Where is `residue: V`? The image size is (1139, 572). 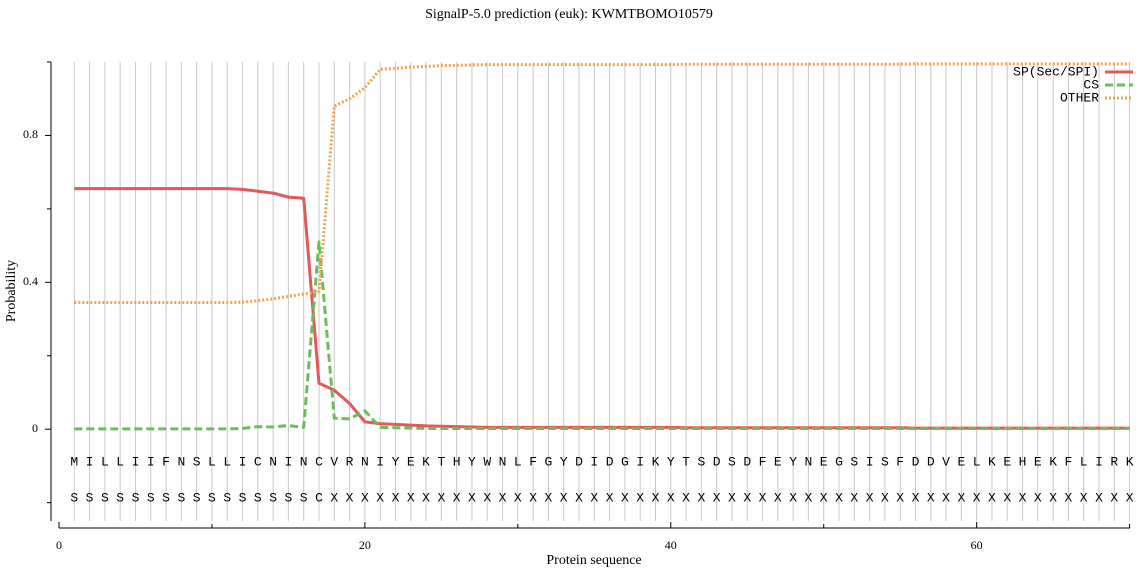 residue: V is located at coordinates (334, 461).